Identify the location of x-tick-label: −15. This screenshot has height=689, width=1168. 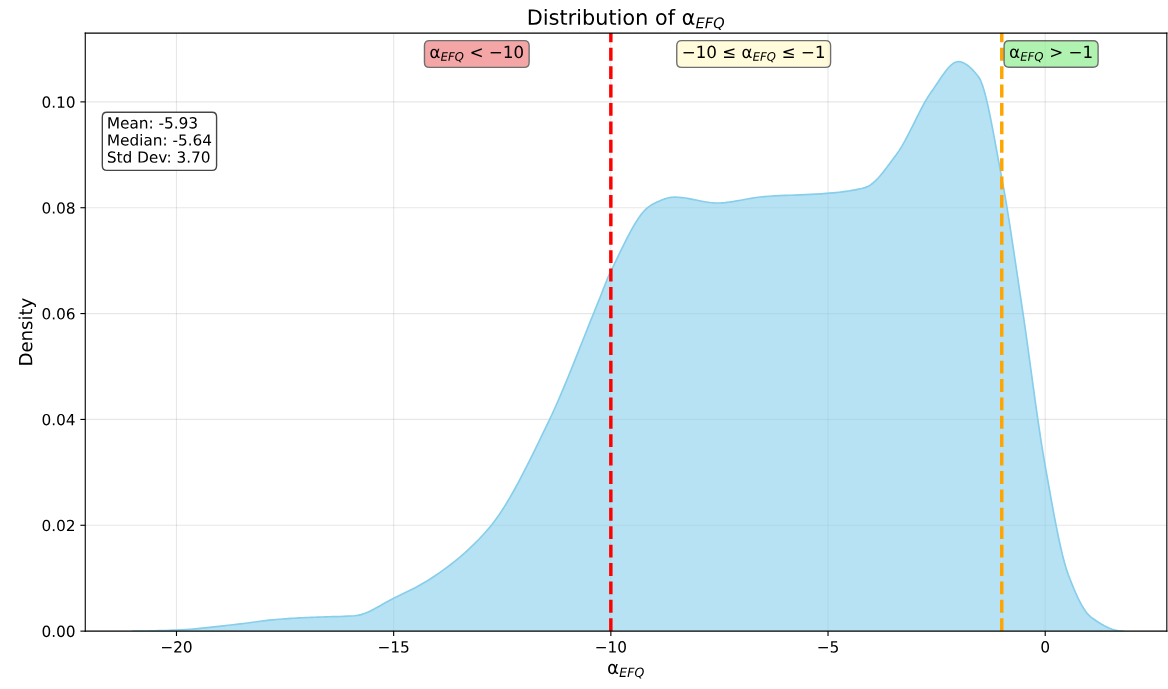
(394, 647).